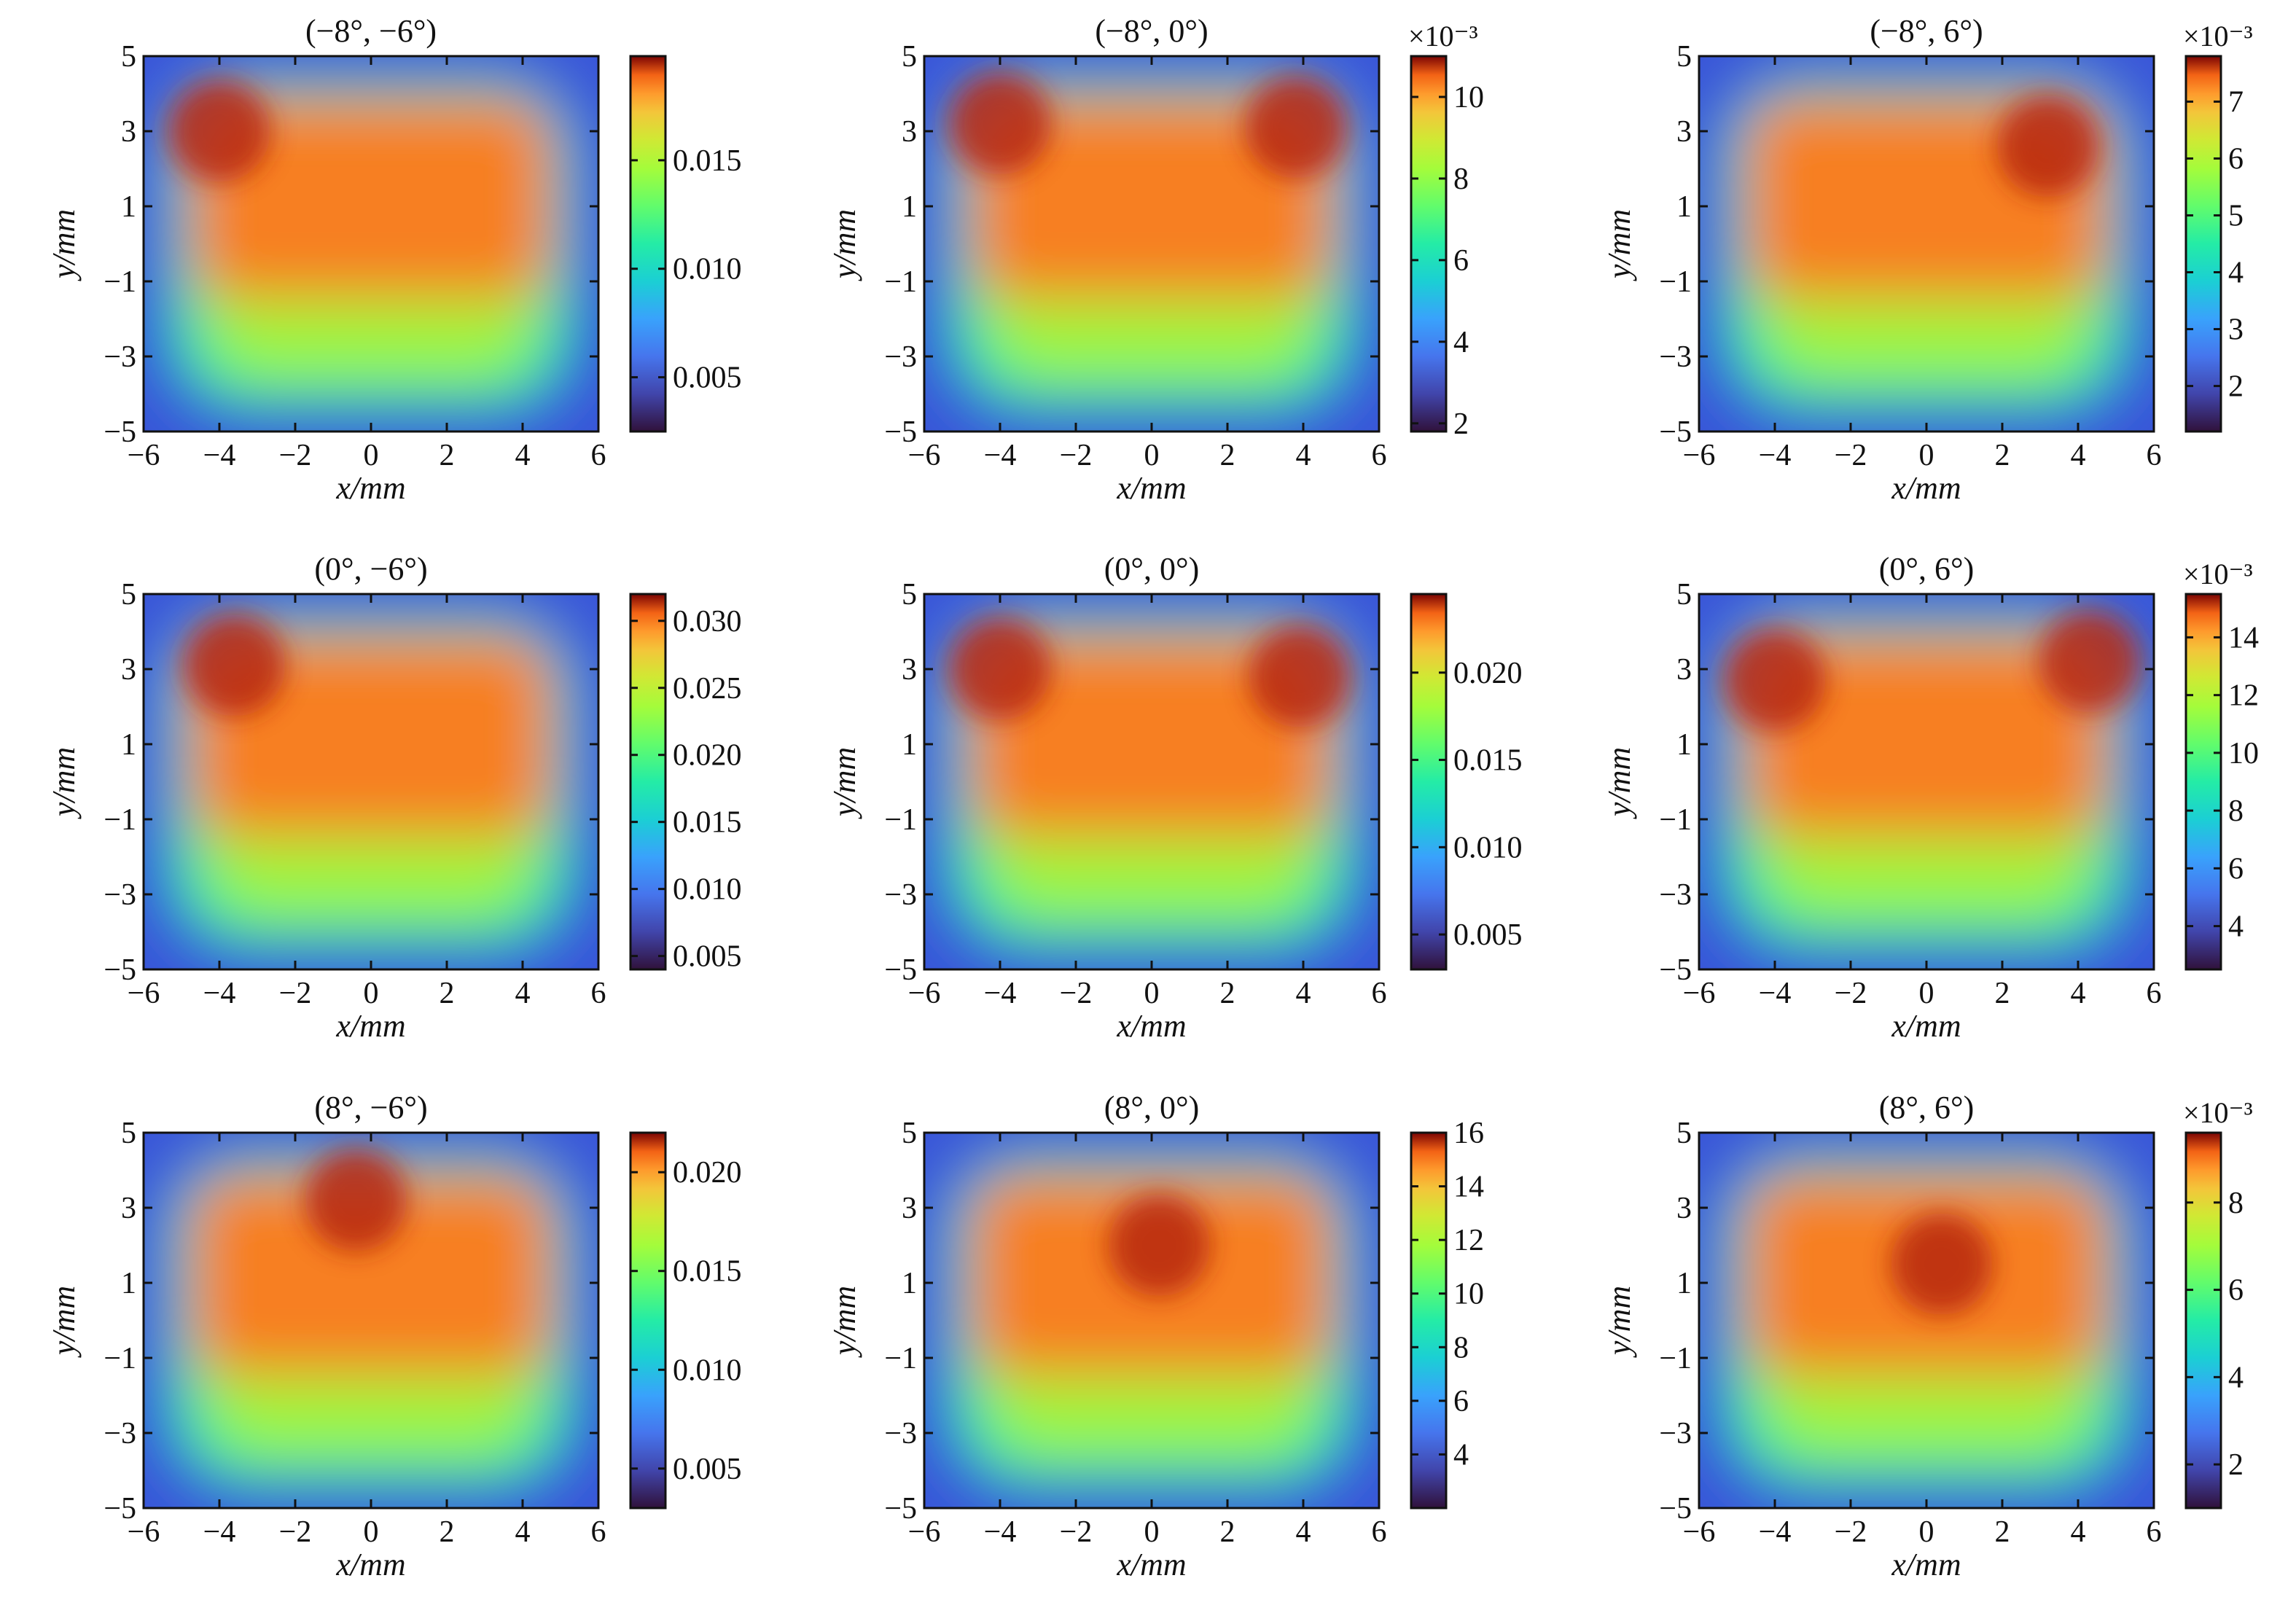  What do you see at coordinates (2244, 696) in the screenshot?
I see `colorbar-tick-label: 12` at bounding box center [2244, 696].